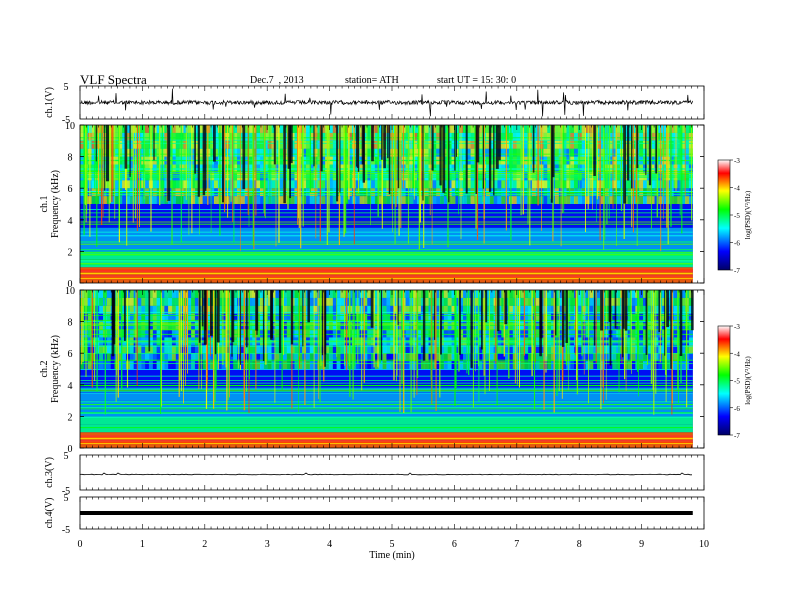 This screenshot has height=612, width=792. What do you see at coordinates (70, 354) in the screenshot?
I see `spectrogram-ytick-label: 6` at bounding box center [70, 354].